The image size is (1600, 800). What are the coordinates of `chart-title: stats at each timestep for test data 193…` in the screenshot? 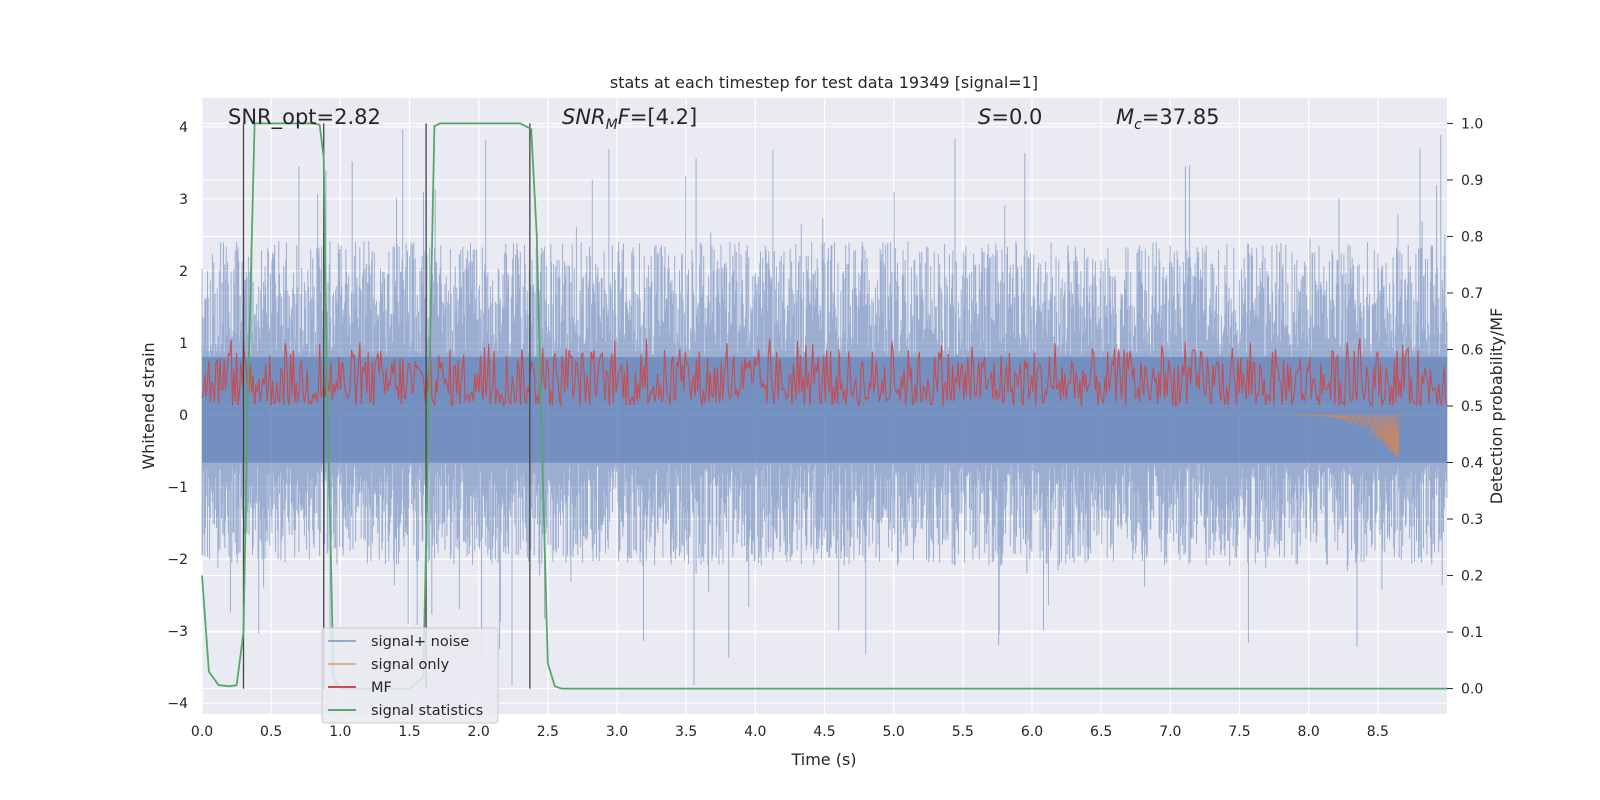 It's located at (824, 82).